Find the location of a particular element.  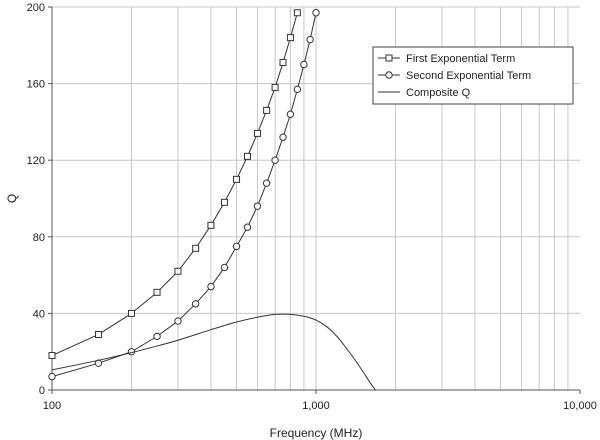

y-tick-label: 120 is located at coordinates (36, 161).